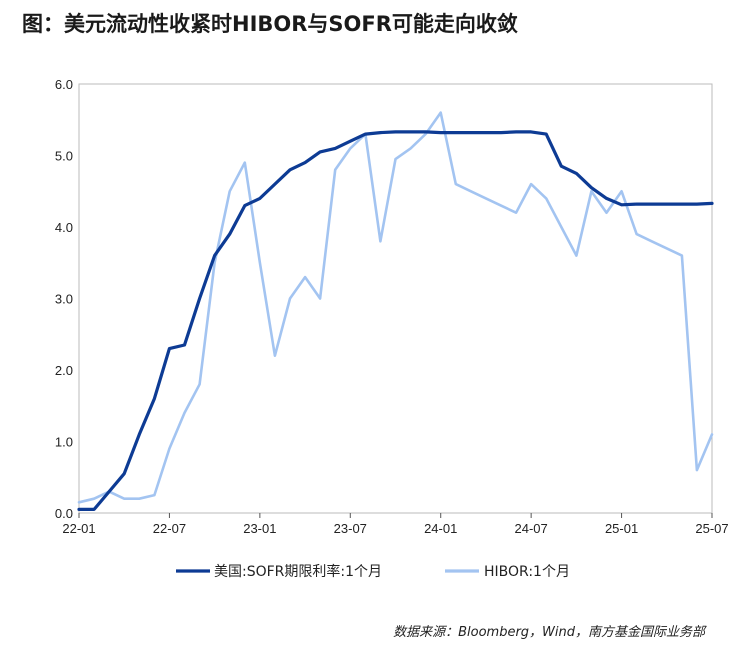  I want to click on legend-item-hibor: HIBOR:1个月, so click(507, 572).